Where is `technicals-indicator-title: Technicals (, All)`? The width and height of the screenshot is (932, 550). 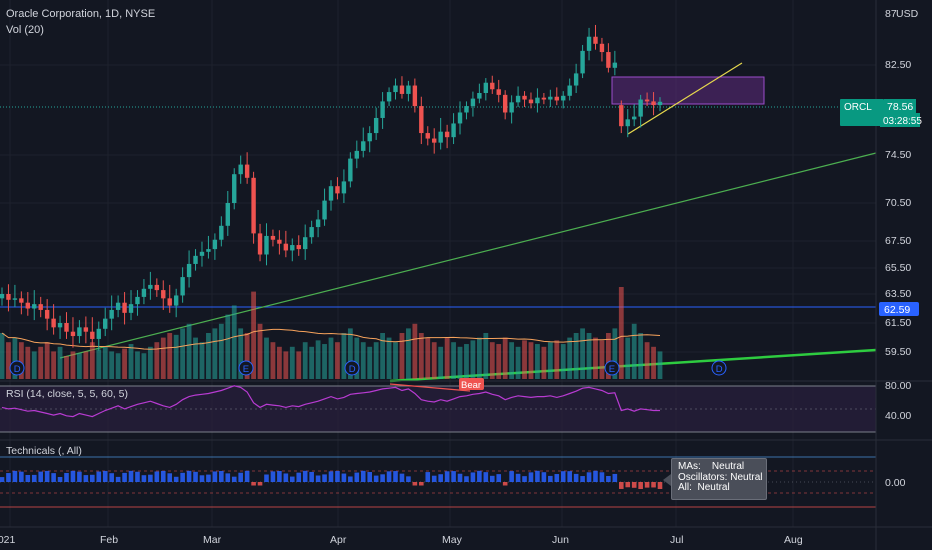 technicals-indicator-title: Technicals (, All) is located at coordinates (44, 451).